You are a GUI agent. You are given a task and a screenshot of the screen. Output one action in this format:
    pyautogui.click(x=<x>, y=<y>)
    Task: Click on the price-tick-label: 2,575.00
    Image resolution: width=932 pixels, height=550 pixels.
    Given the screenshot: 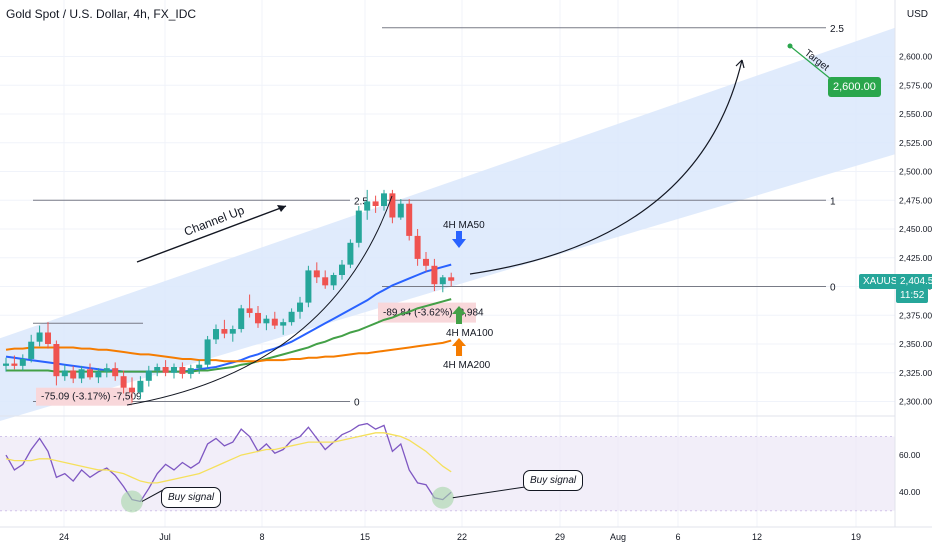 What is the action you would take?
    pyautogui.click(x=915, y=85)
    